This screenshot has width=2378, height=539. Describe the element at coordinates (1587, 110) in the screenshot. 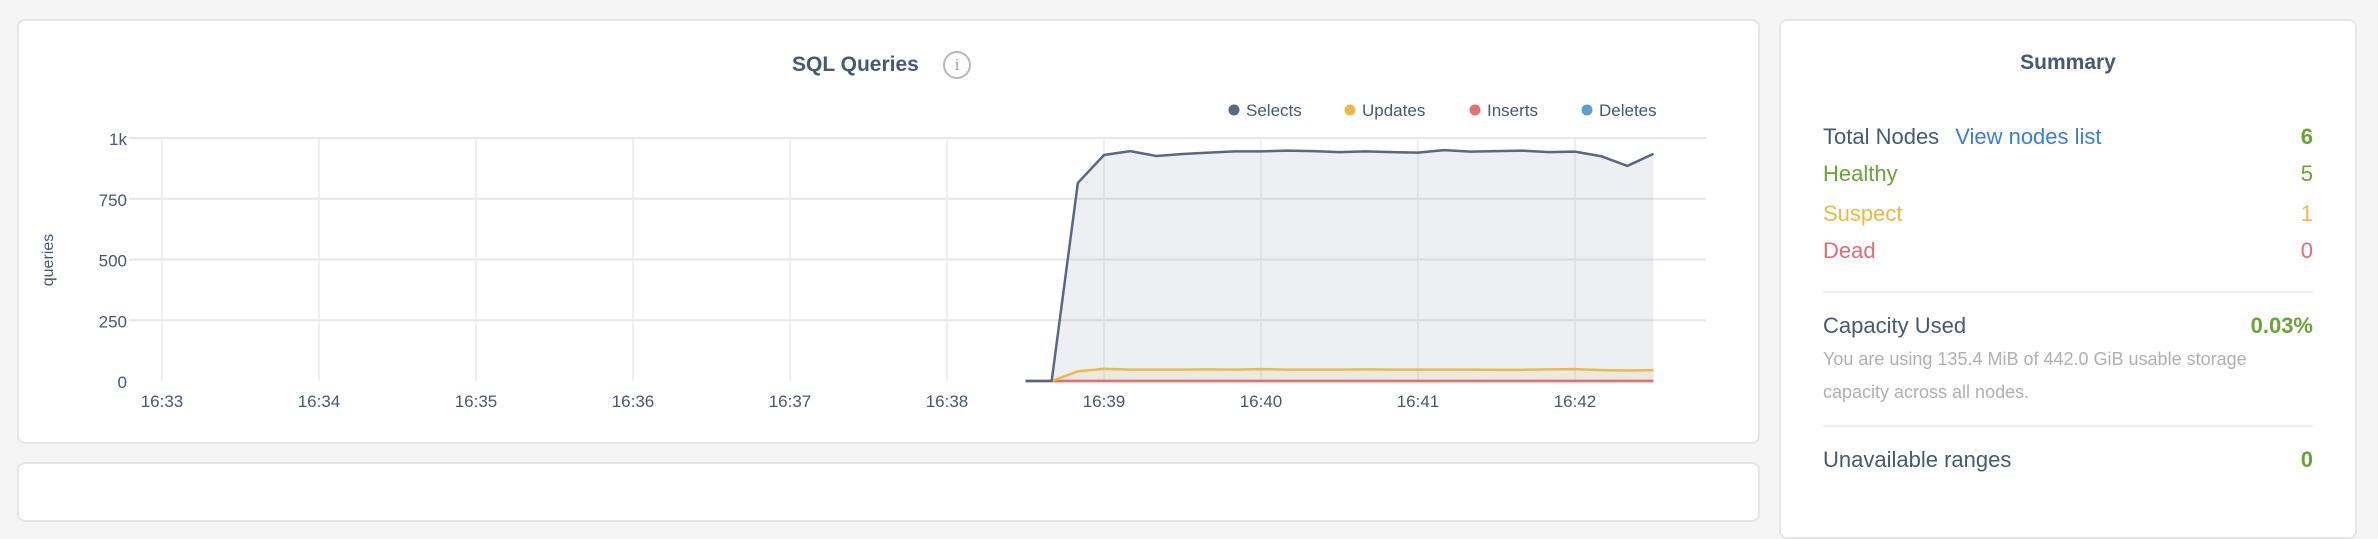

I see `legend-marker-deletes` at that location.